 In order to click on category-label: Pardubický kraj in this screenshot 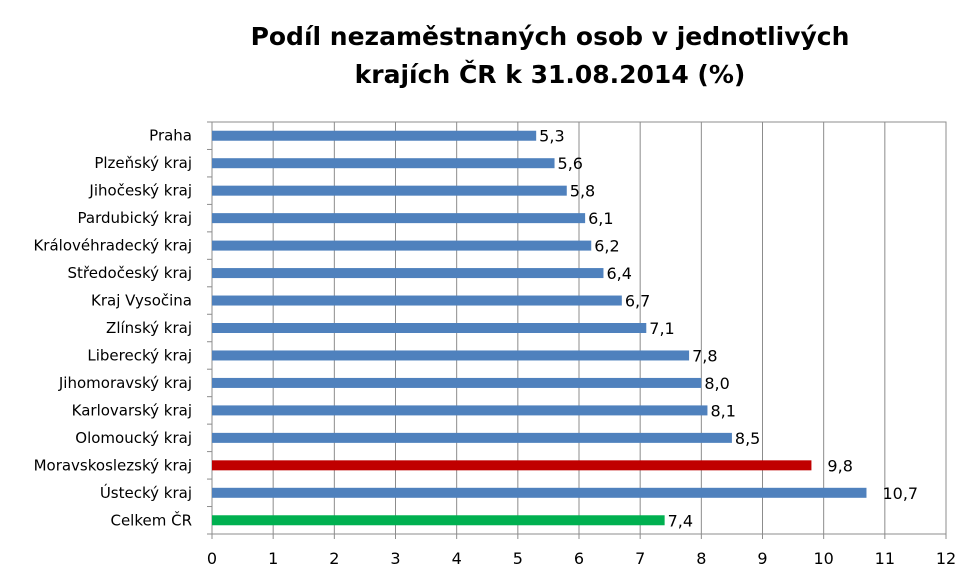, I will do `click(135, 218)`.